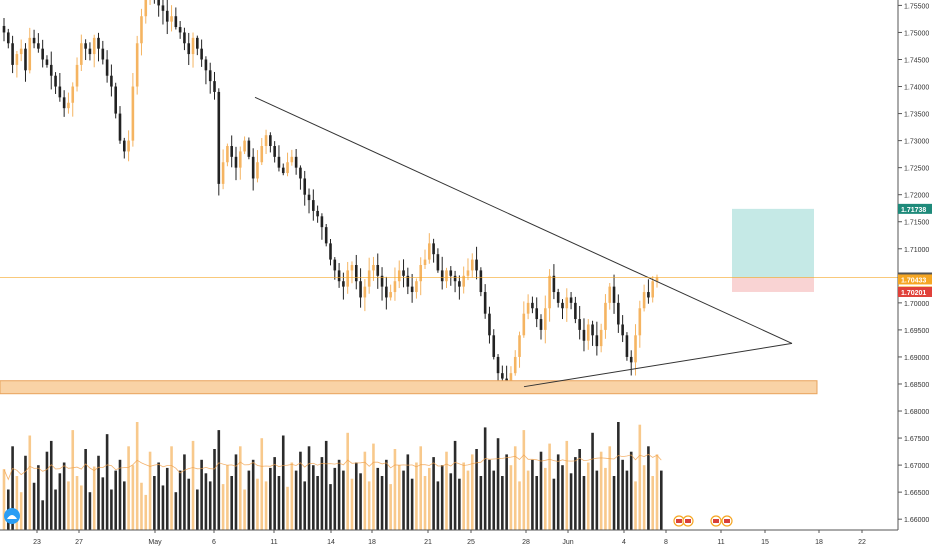  What do you see at coordinates (915, 208) in the screenshot?
I see `target-price-label-bg` at bounding box center [915, 208].